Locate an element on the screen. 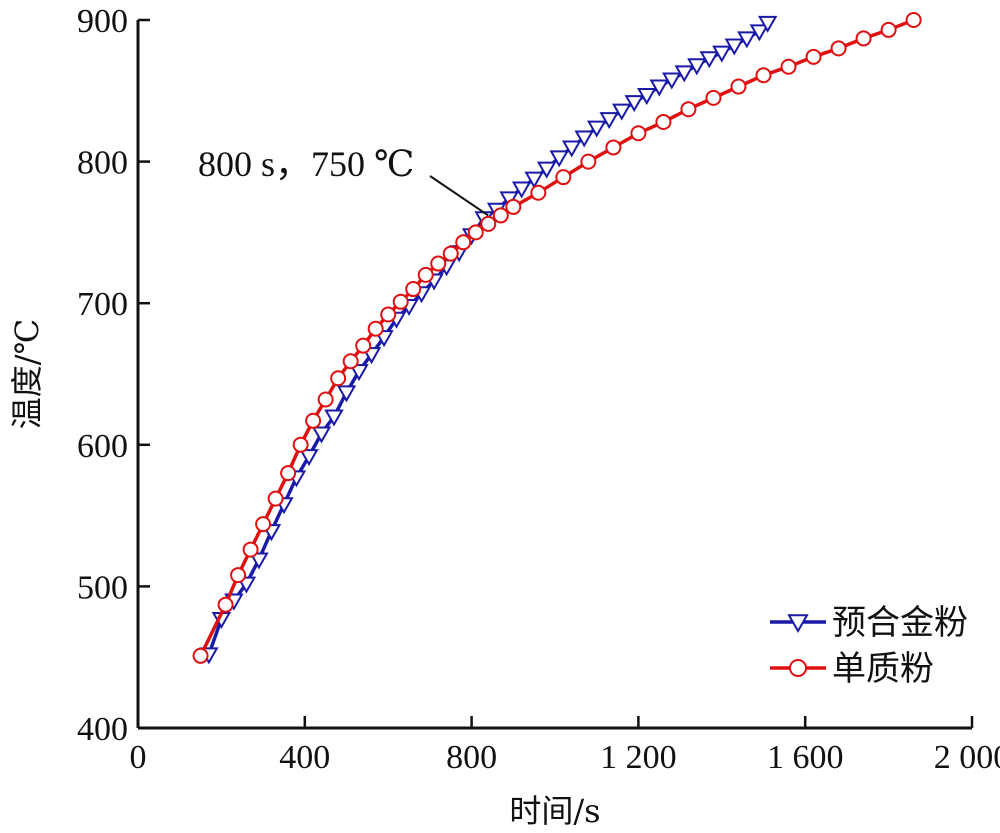 This screenshot has height=833, width=1000. y-axis-ticks: 400 500 600 700 800 900 is located at coordinates (113, 375).